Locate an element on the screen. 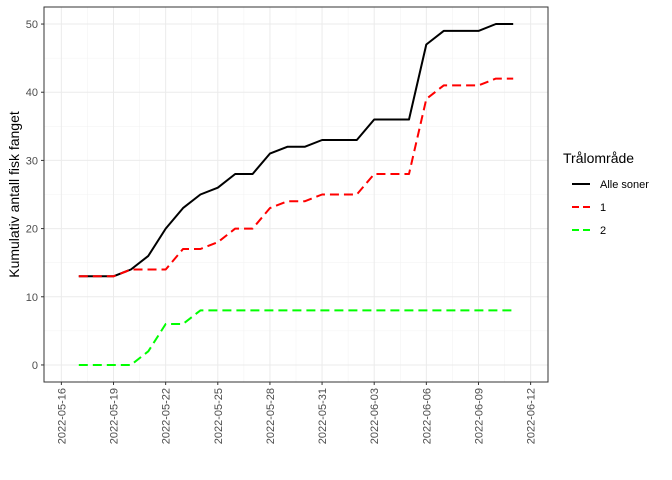 This screenshot has height=480, width=672. x-tick-label: 2022-06-06 is located at coordinates (427, 416).